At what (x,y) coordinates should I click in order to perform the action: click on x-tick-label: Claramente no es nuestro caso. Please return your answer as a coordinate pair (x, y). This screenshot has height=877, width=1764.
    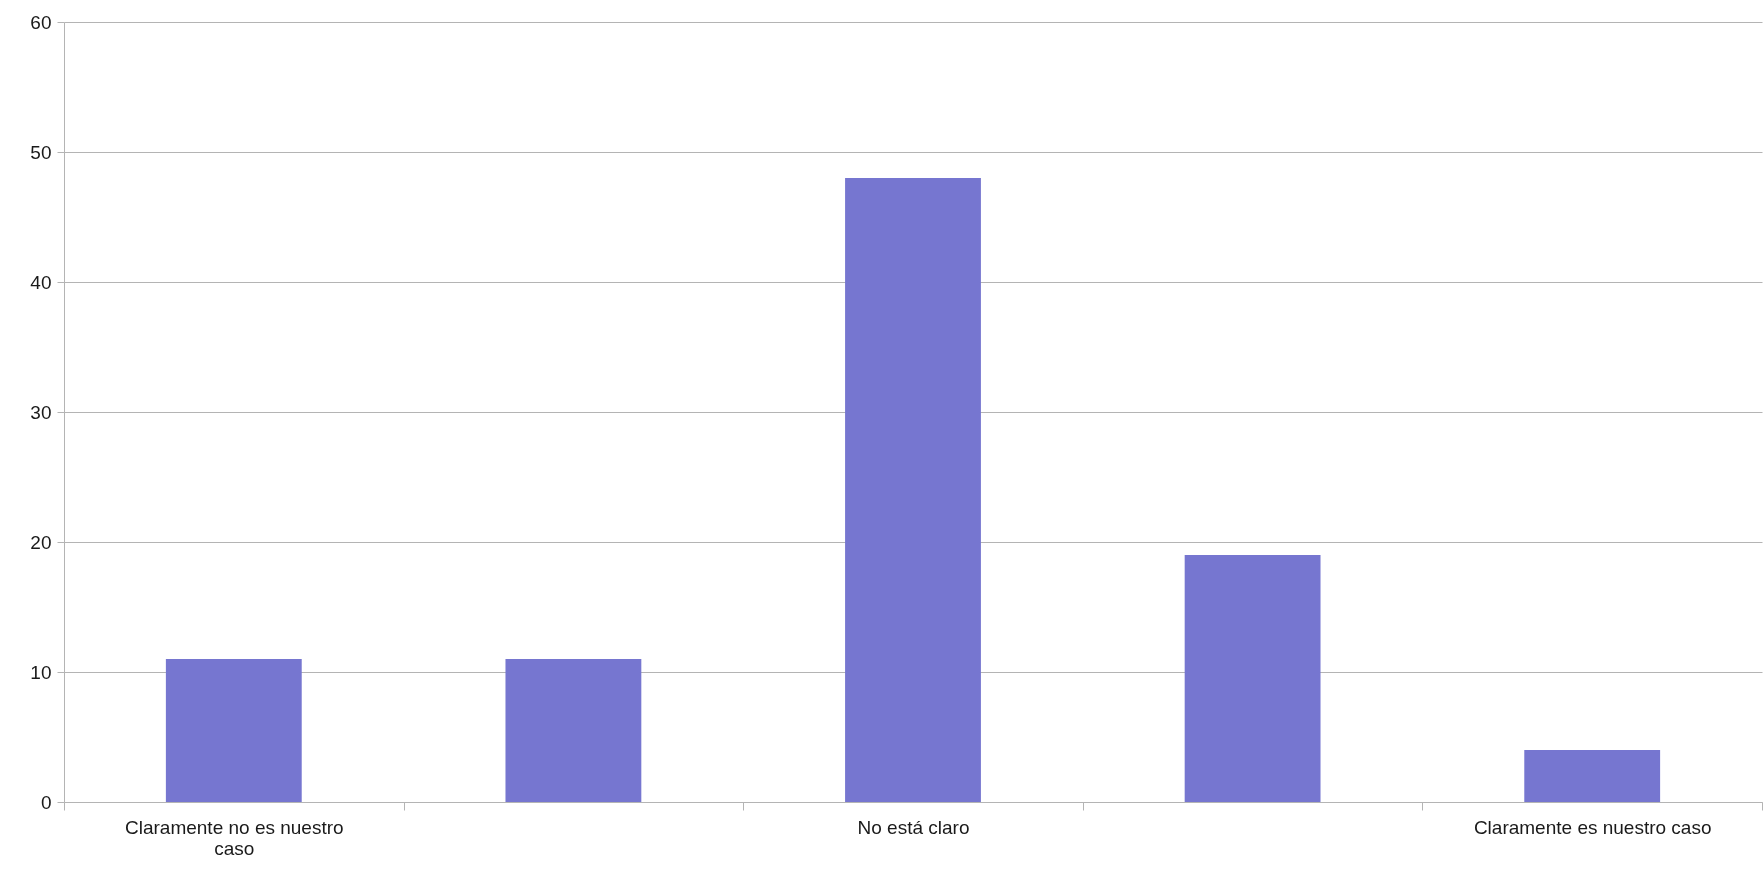
    Looking at the image, I should click on (234, 837).